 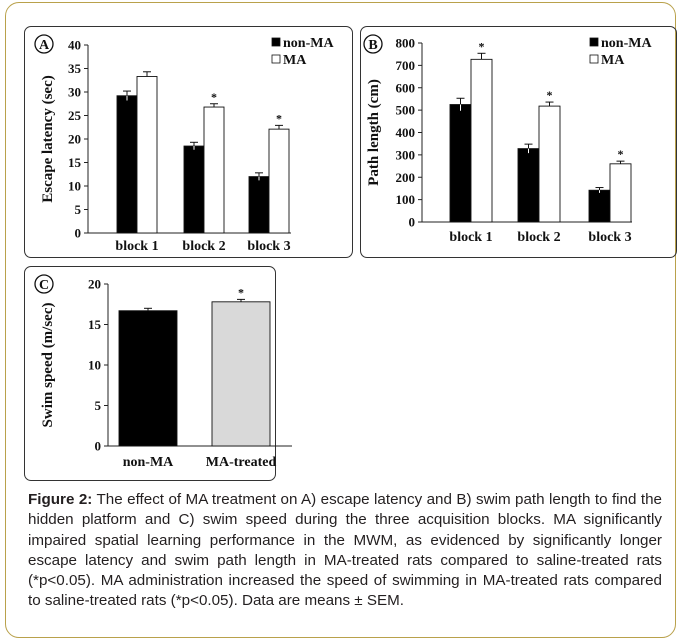 What do you see at coordinates (94, 284) in the screenshot?
I see `chart-c-y-tick-label: 20` at bounding box center [94, 284].